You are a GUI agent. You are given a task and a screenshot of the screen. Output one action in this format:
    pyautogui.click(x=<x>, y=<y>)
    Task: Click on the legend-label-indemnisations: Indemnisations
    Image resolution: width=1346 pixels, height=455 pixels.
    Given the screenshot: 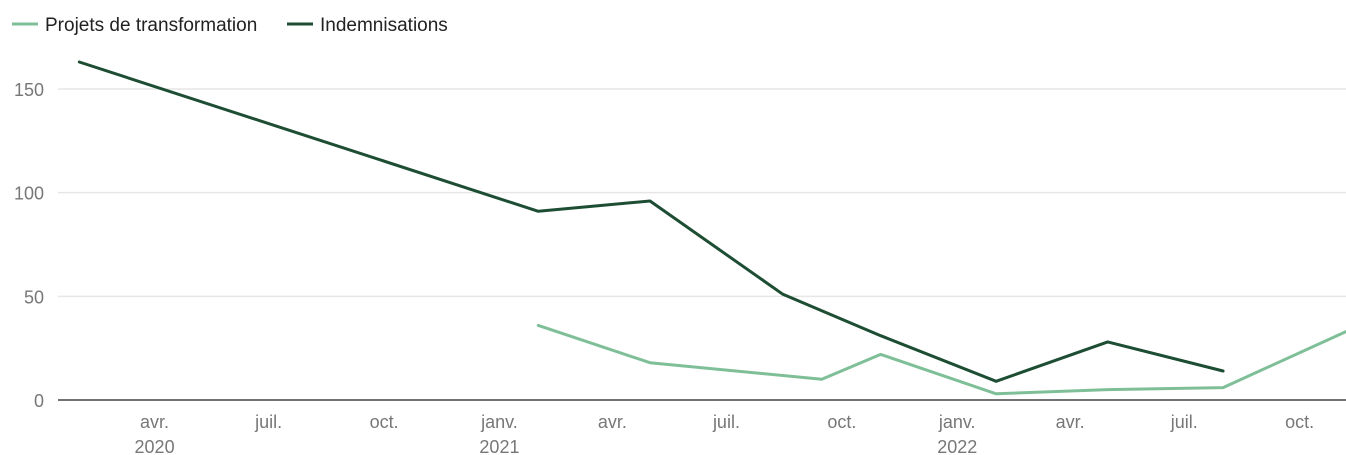 What is the action you would take?
    pyautogui.click(x=384, y=25)
    